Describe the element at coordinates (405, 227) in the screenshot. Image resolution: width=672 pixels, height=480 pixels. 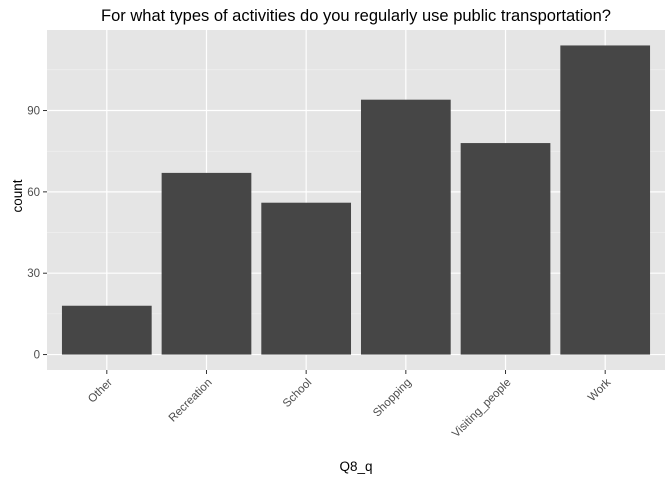
I see `bar-shopping` at that location.